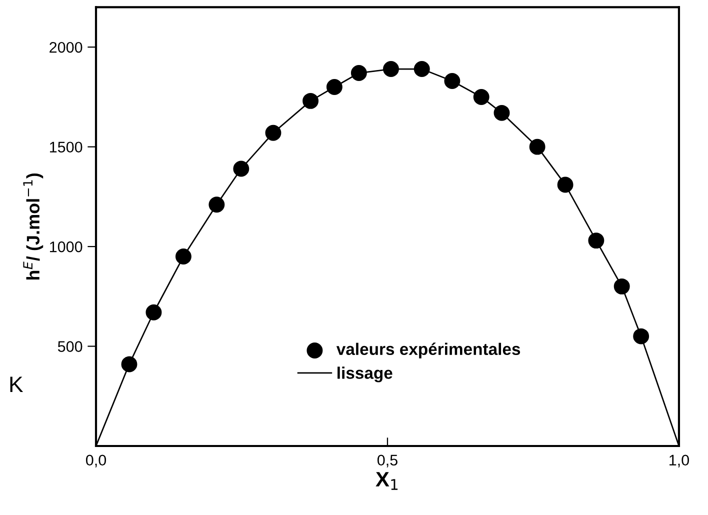  Describe the element at coordinates (365, 374) in the screenshot. I see `legend-label: lissage` at that location.